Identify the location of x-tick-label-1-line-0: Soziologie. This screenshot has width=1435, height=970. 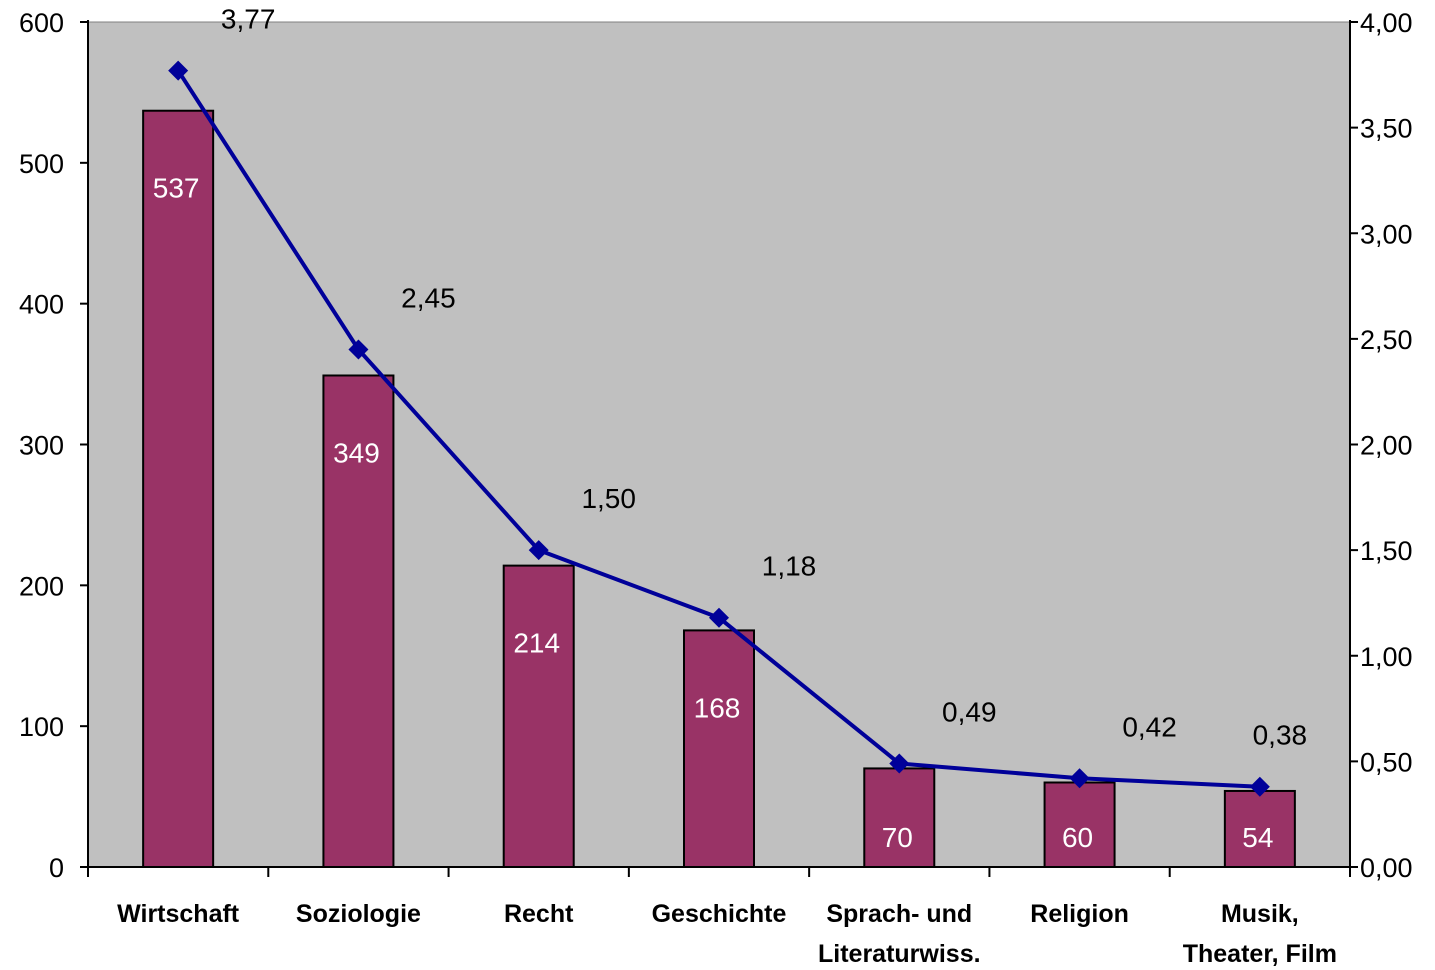
(358, 914).